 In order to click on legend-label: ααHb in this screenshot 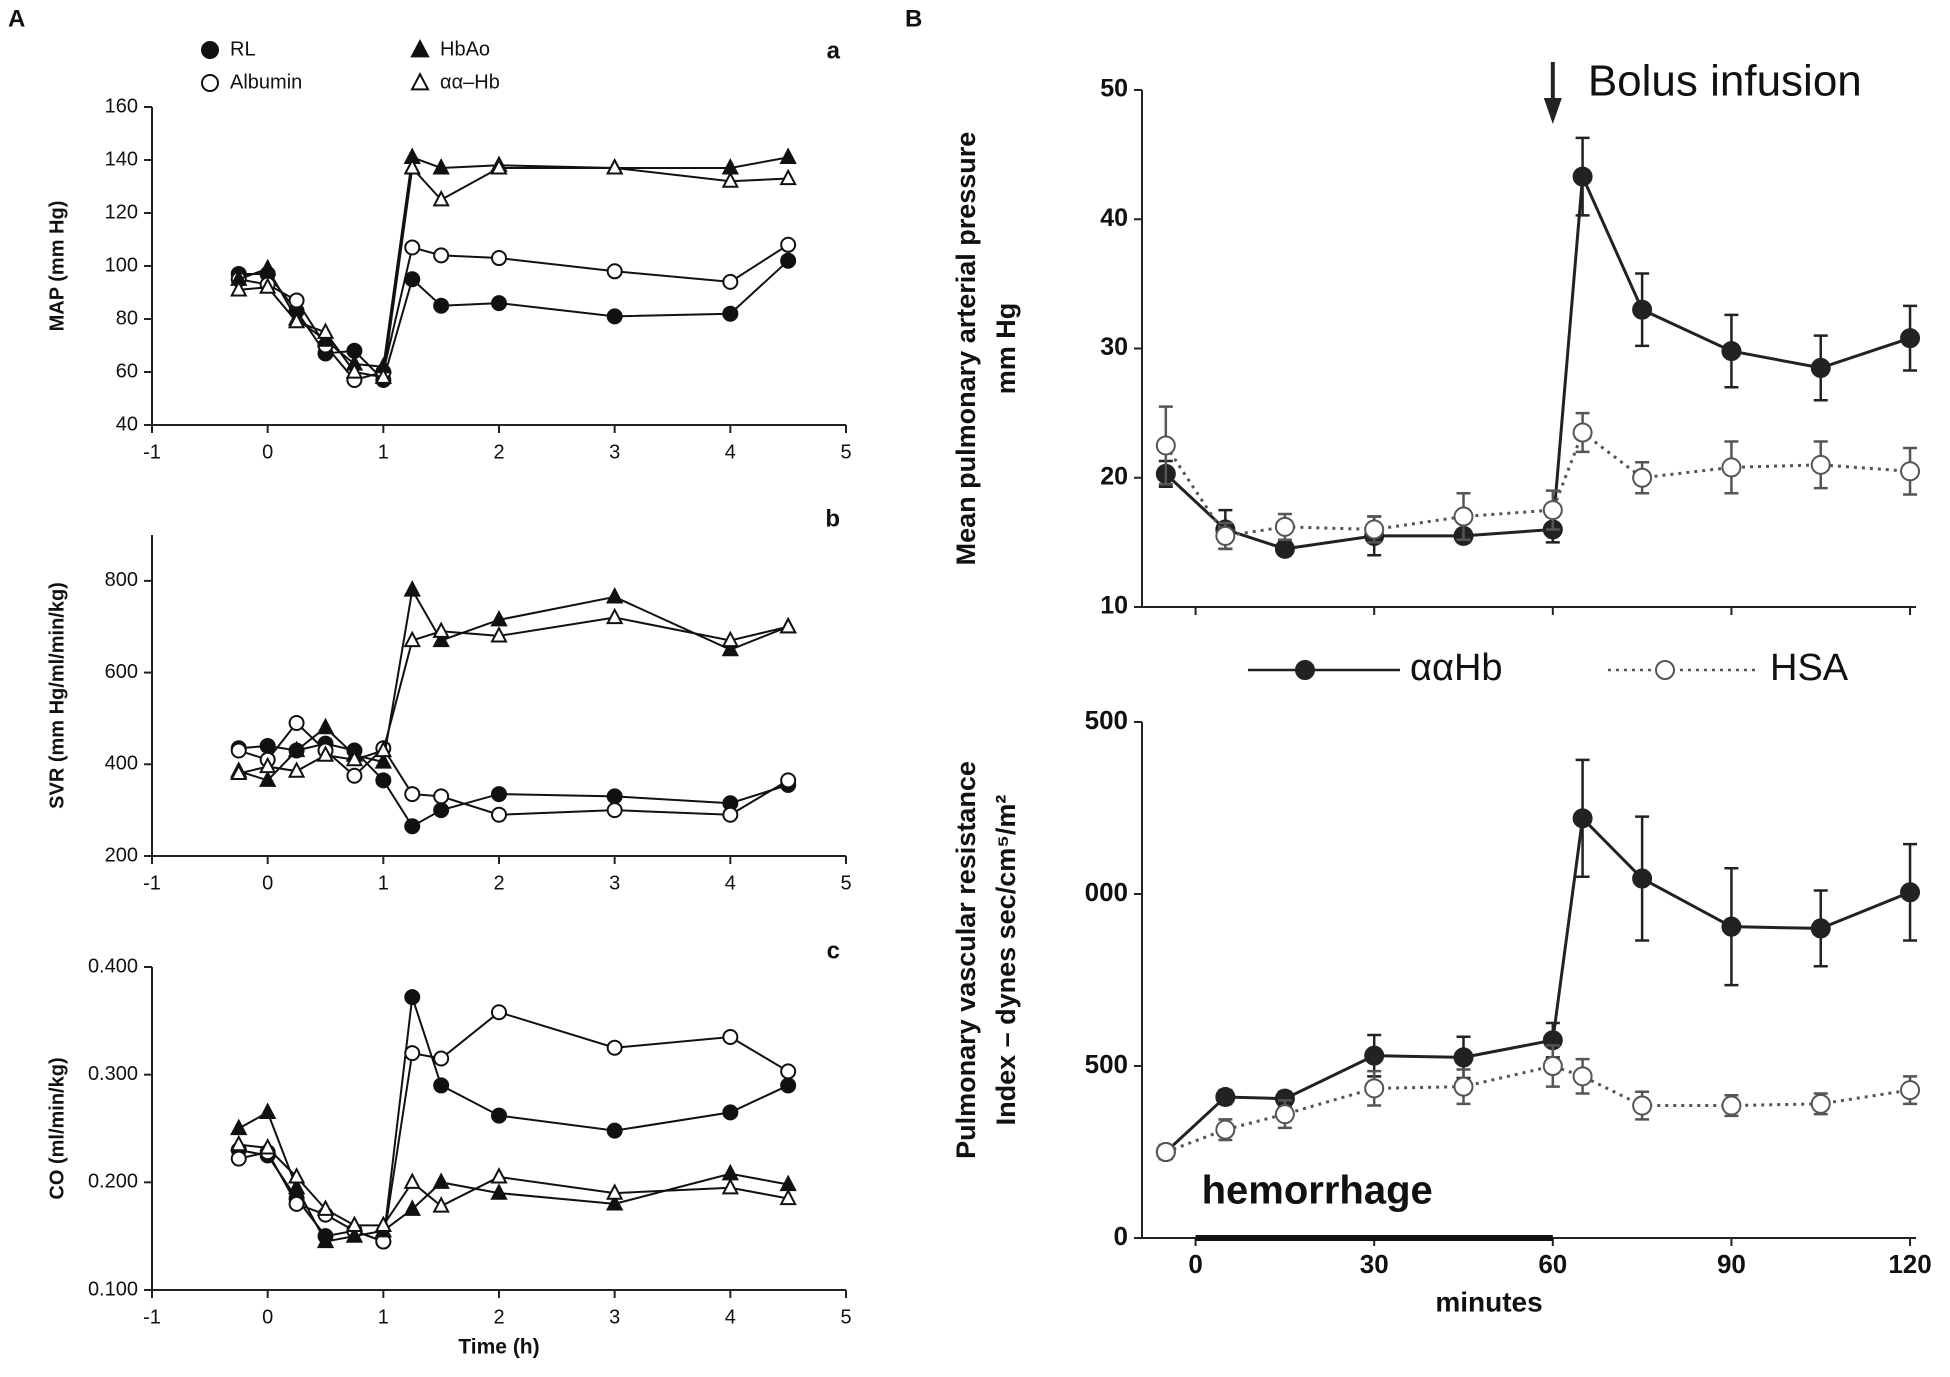, I will do `click(1456, 668)`.